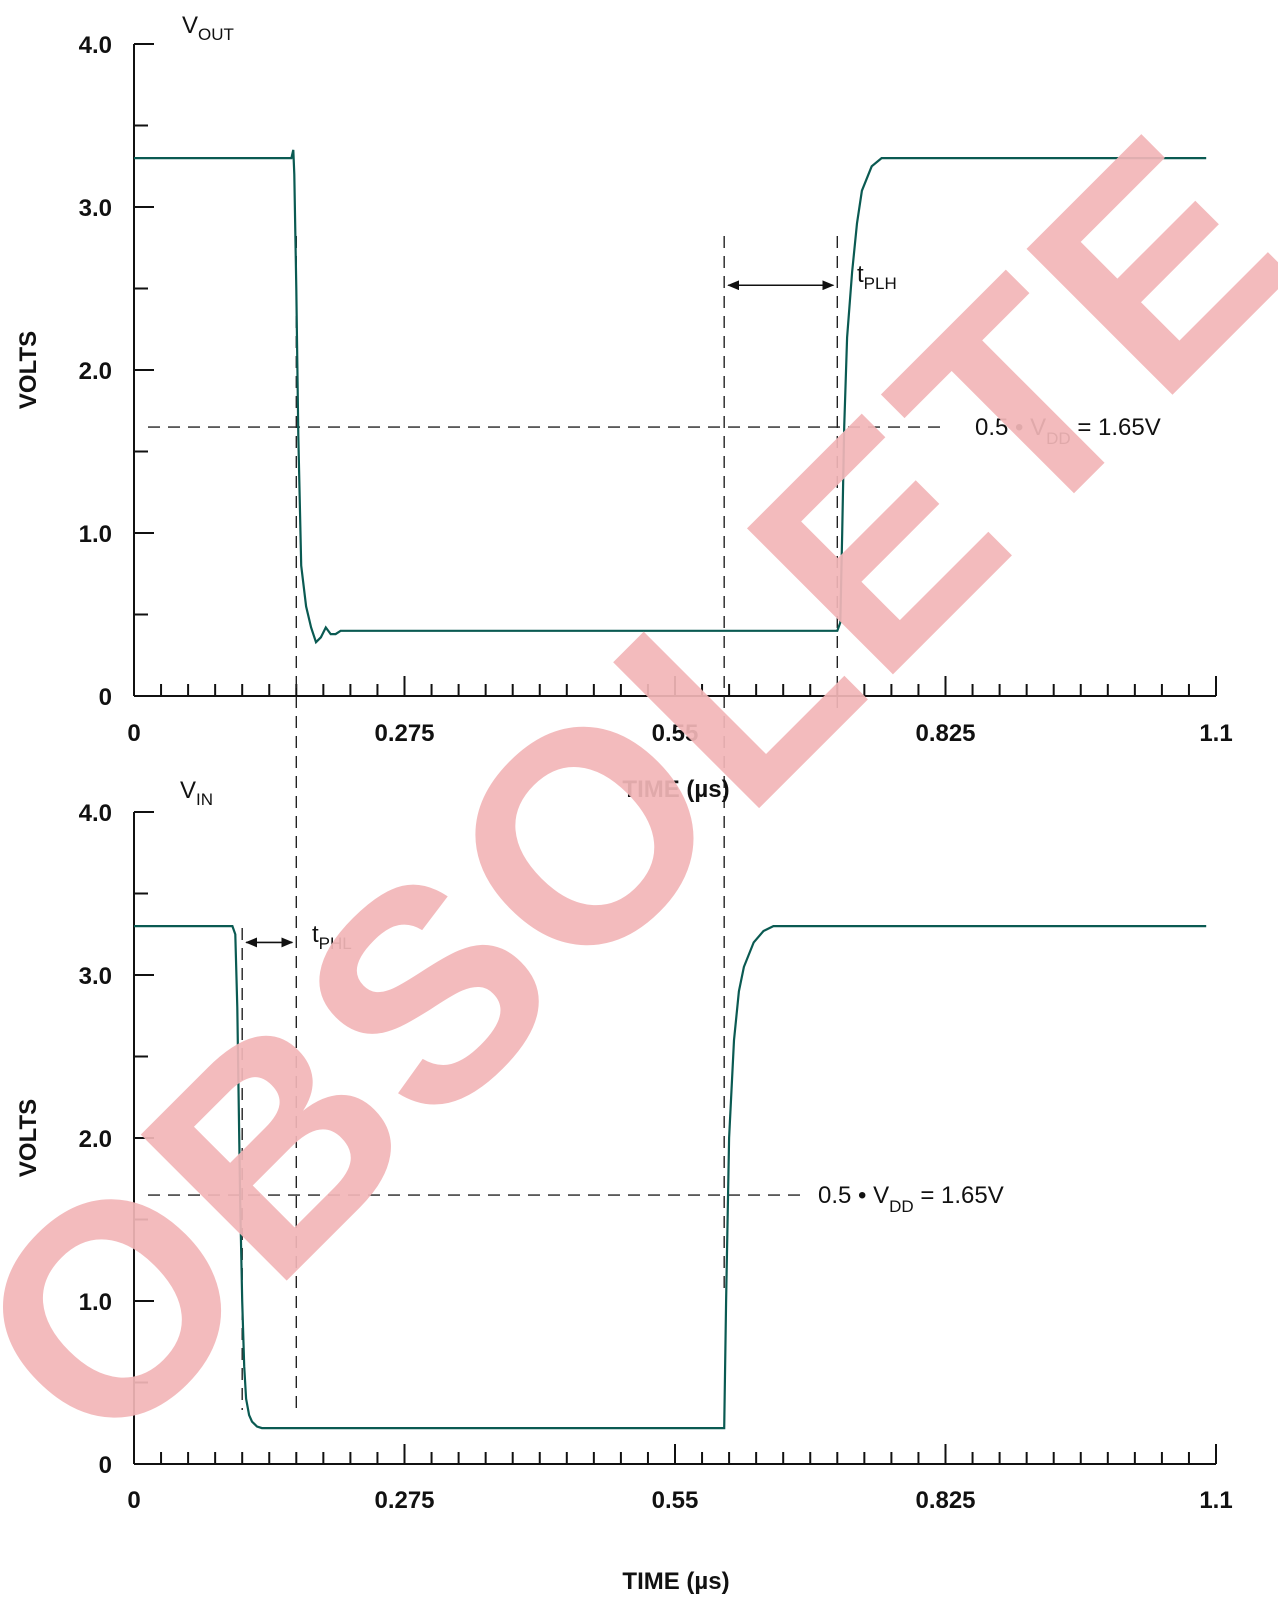  Describe the element at coordinates (945, 1500) in the screenshot. I see `vin-x-tick-label: 0.825` at that location.